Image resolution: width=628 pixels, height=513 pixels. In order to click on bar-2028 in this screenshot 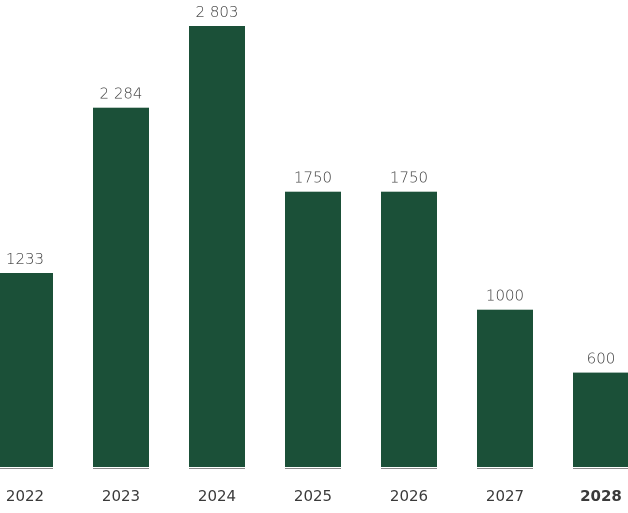, I will do `click(600, 419)`.